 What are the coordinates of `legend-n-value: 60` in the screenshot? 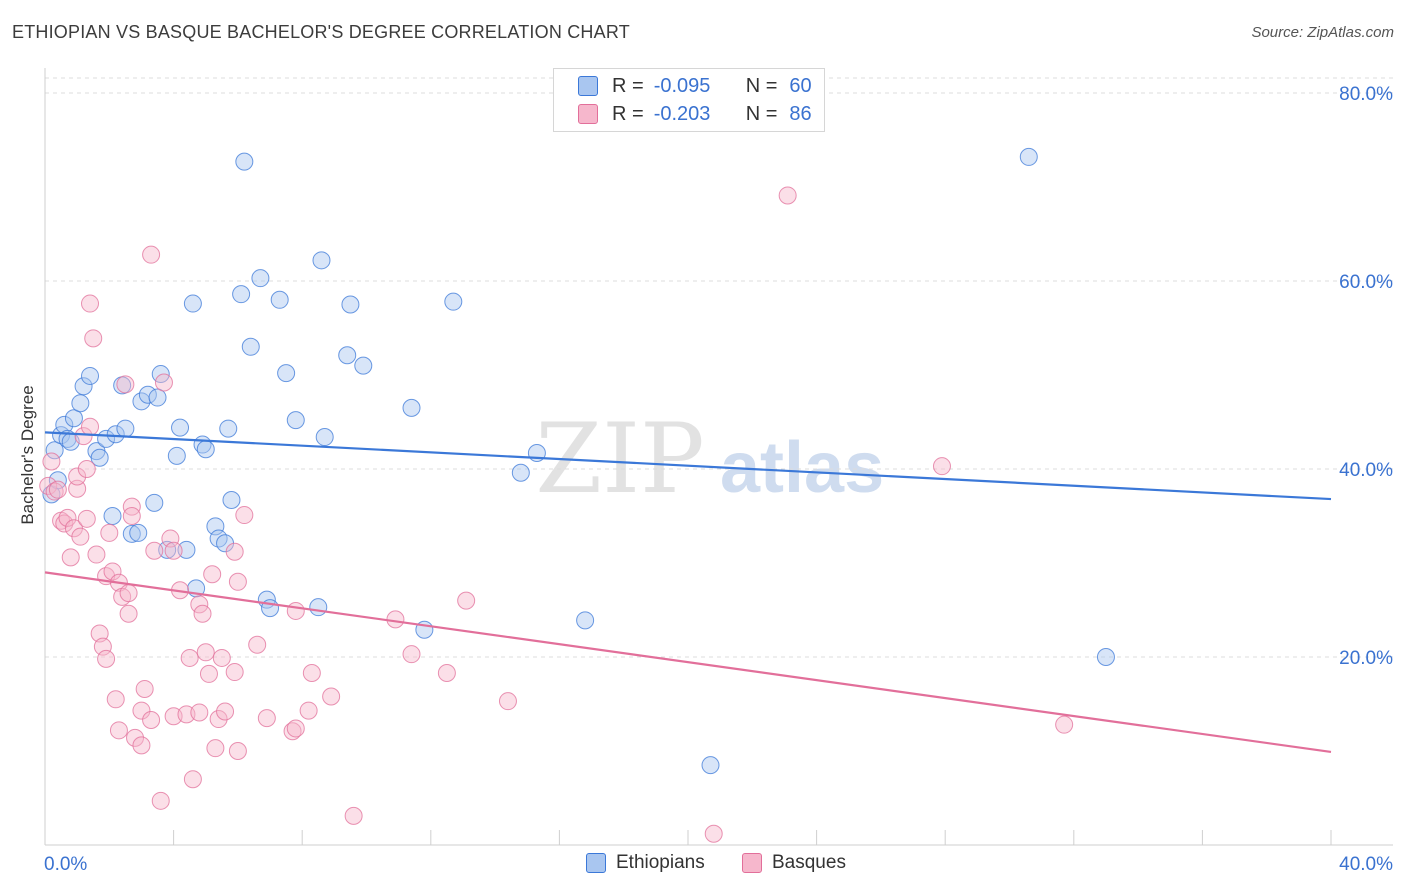 It's located at (800, 85).